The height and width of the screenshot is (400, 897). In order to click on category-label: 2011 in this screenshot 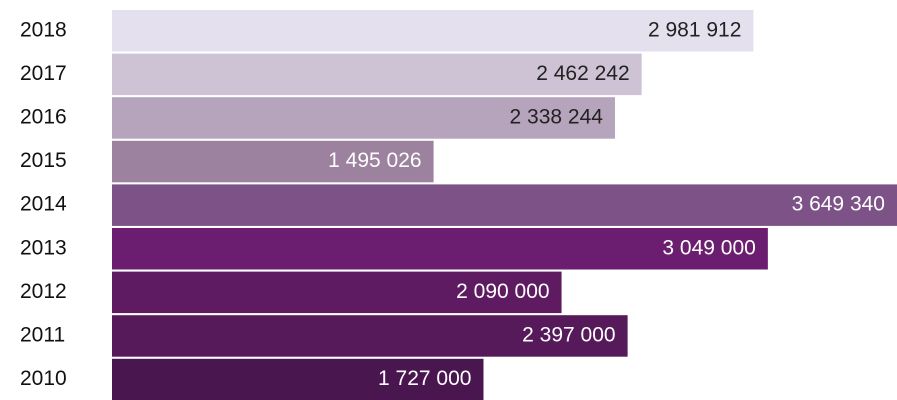, I will do `click(42, 334)`.